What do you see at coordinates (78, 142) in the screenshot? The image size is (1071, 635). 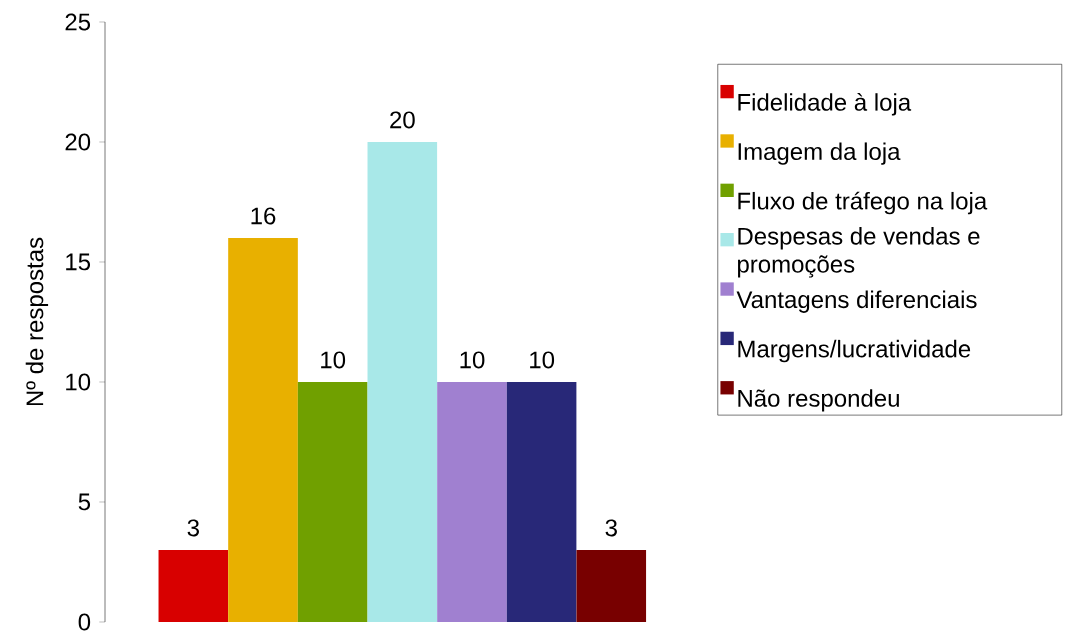 I see `y-tick-label: 20` at bounding box center [78, 142].